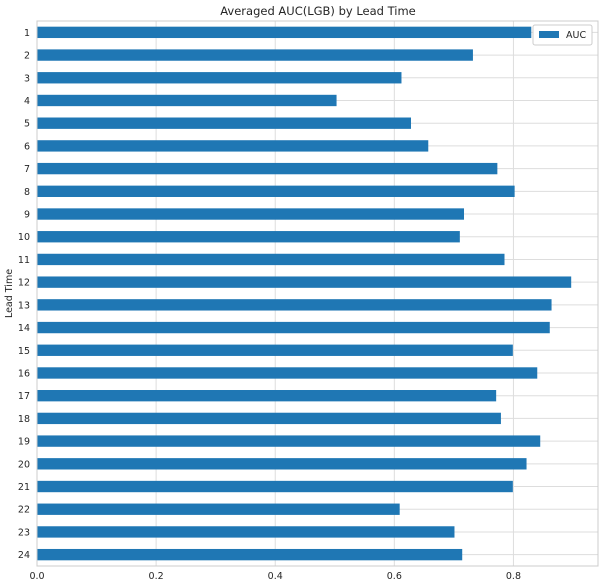  Describe the element at coordinates (24, 373) in the screenshot. I see `y-tick-label: 16` at that location.